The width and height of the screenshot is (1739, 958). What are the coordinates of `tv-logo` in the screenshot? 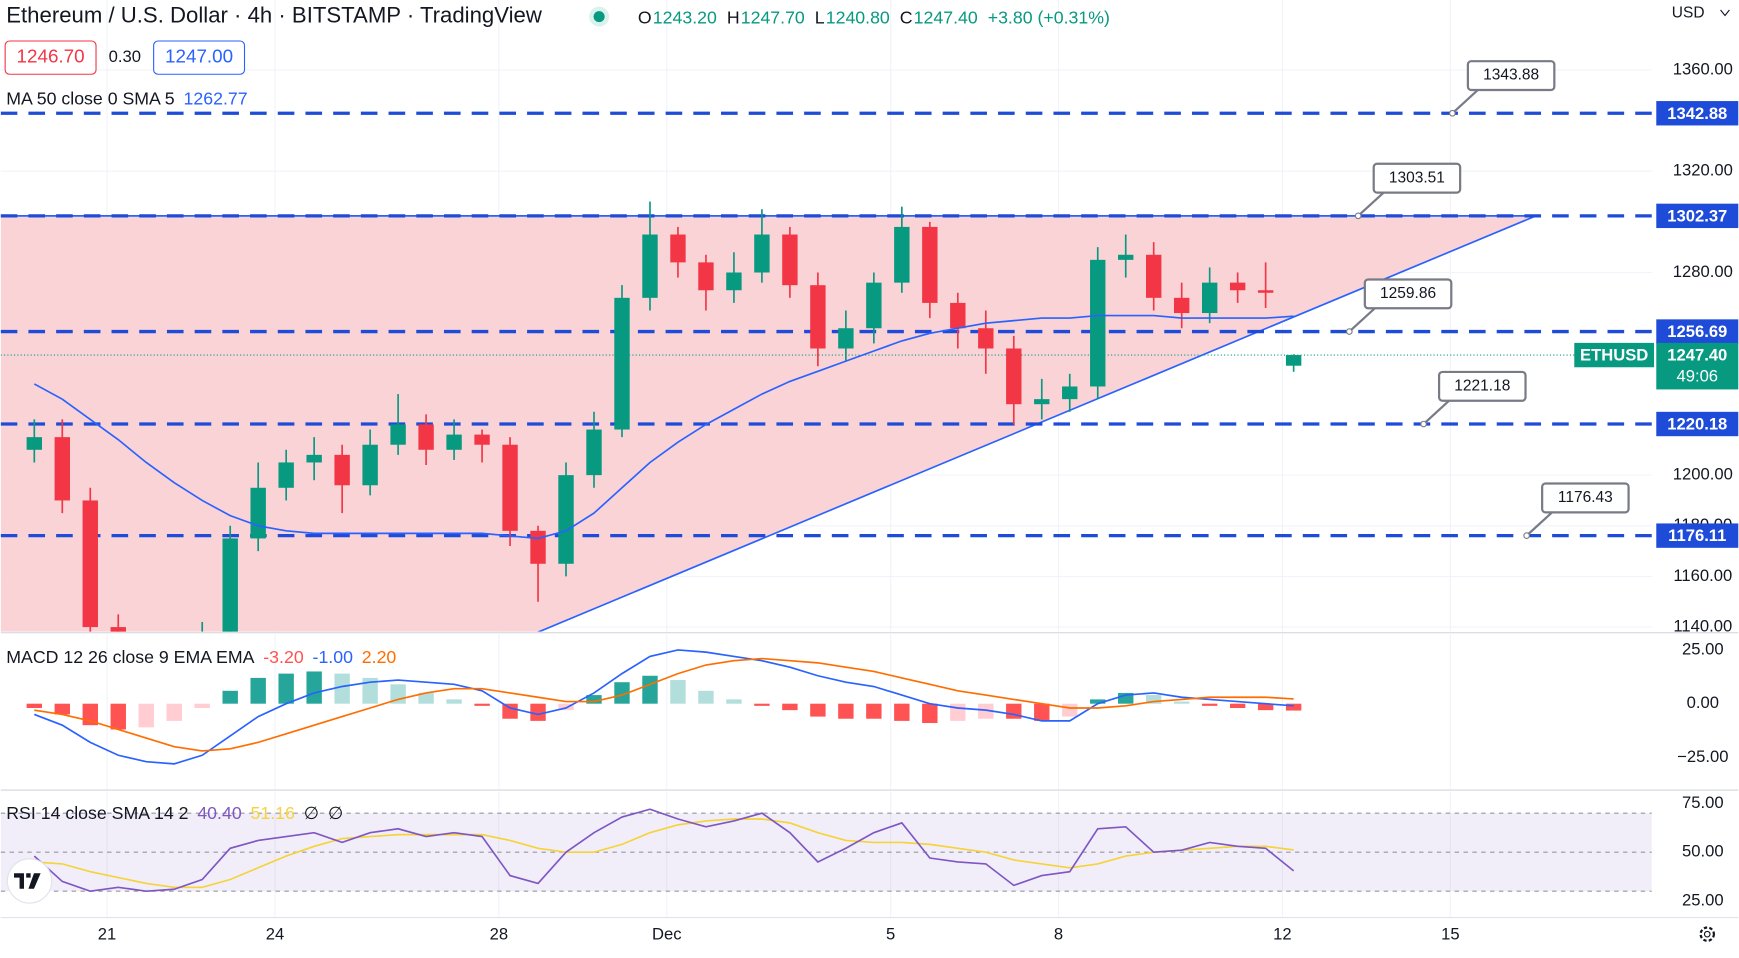 It's located at (29, 881).